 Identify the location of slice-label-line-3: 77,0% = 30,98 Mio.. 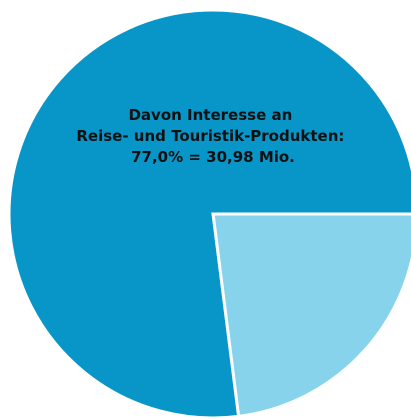
(213, 157).